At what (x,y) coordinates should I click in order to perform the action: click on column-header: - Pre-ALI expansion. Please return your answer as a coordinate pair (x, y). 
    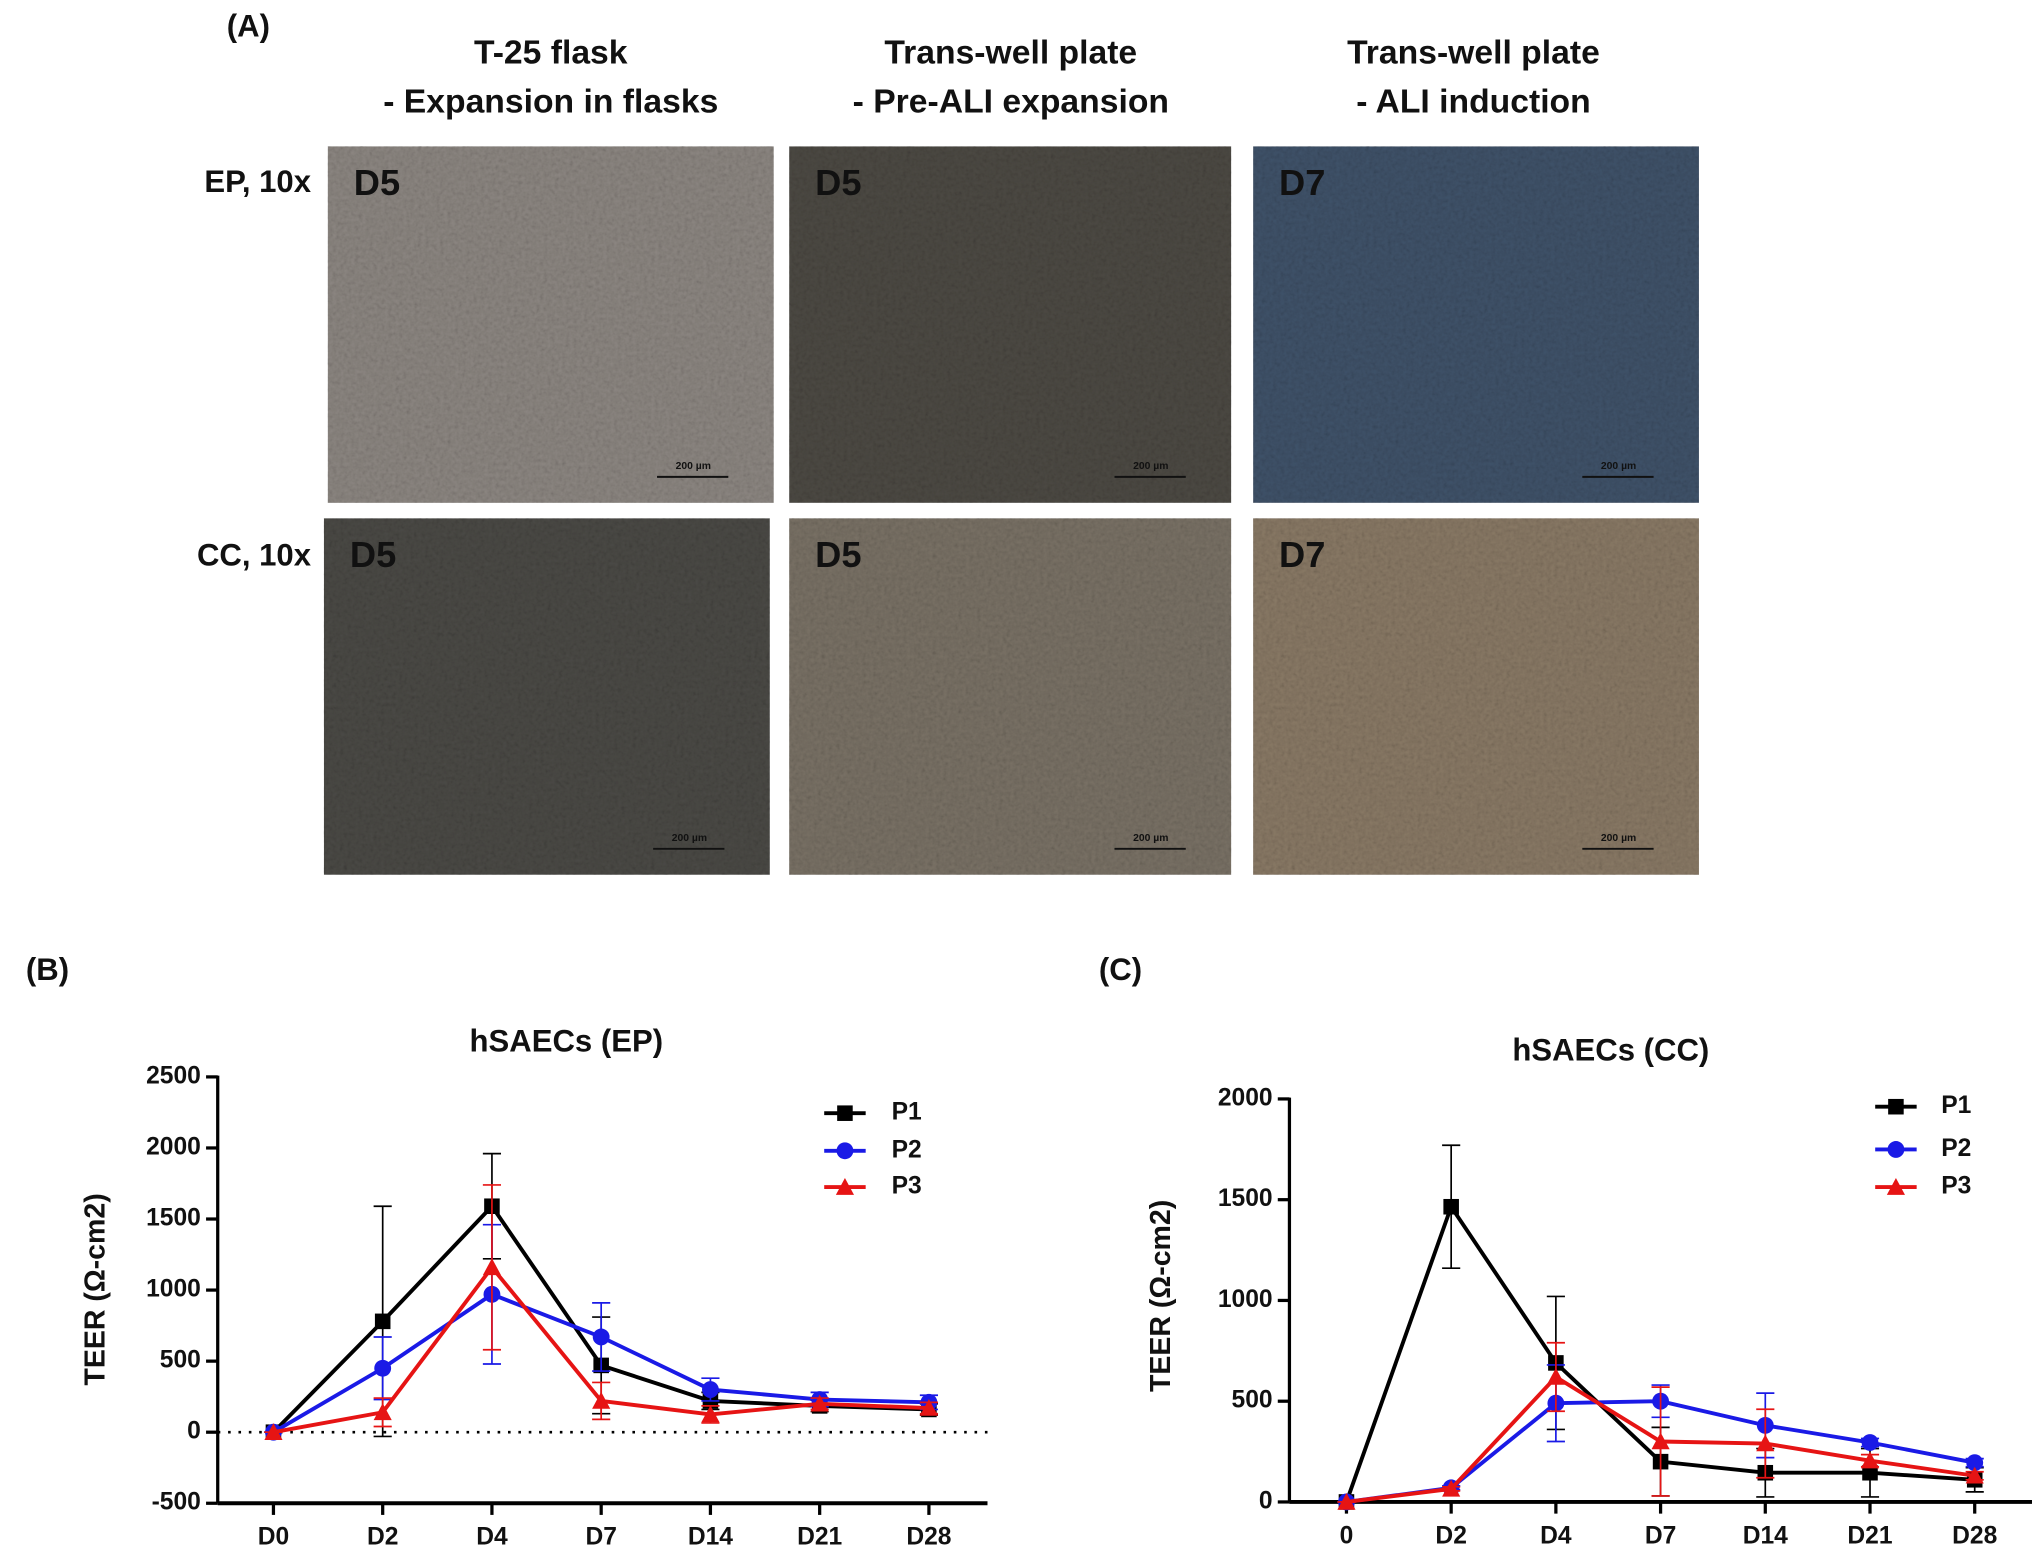
    Looking at the image, I should click on (1011, 102).